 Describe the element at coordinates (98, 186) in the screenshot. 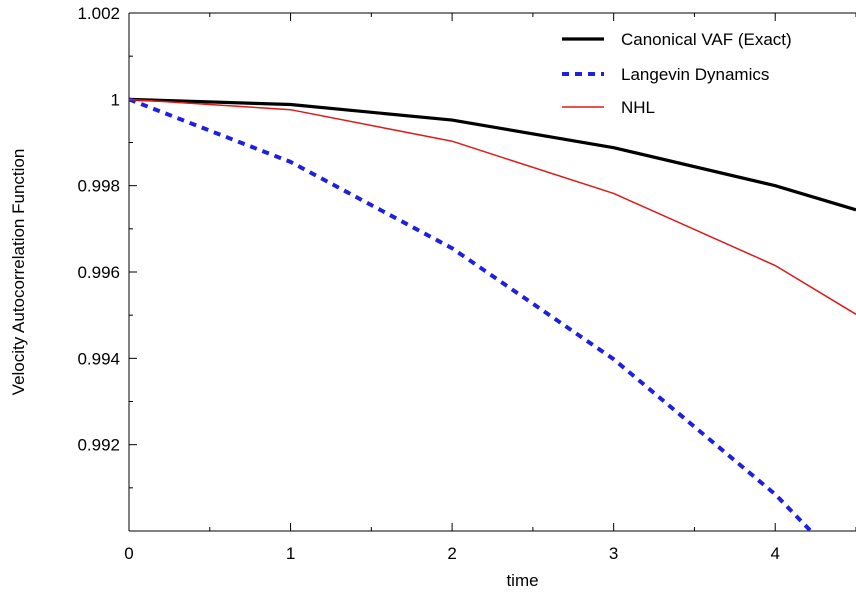

I see `y-tick-label: 0.998` at that location.